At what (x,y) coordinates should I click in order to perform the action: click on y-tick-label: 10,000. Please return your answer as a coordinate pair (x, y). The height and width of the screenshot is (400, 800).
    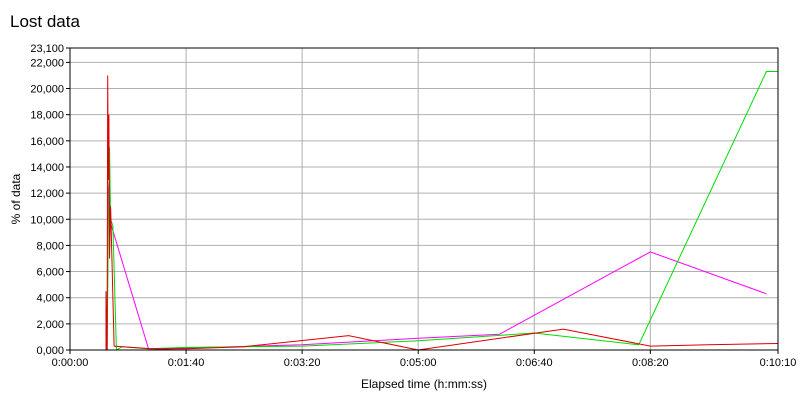
    Looking at the image, I should click on (47, 220).